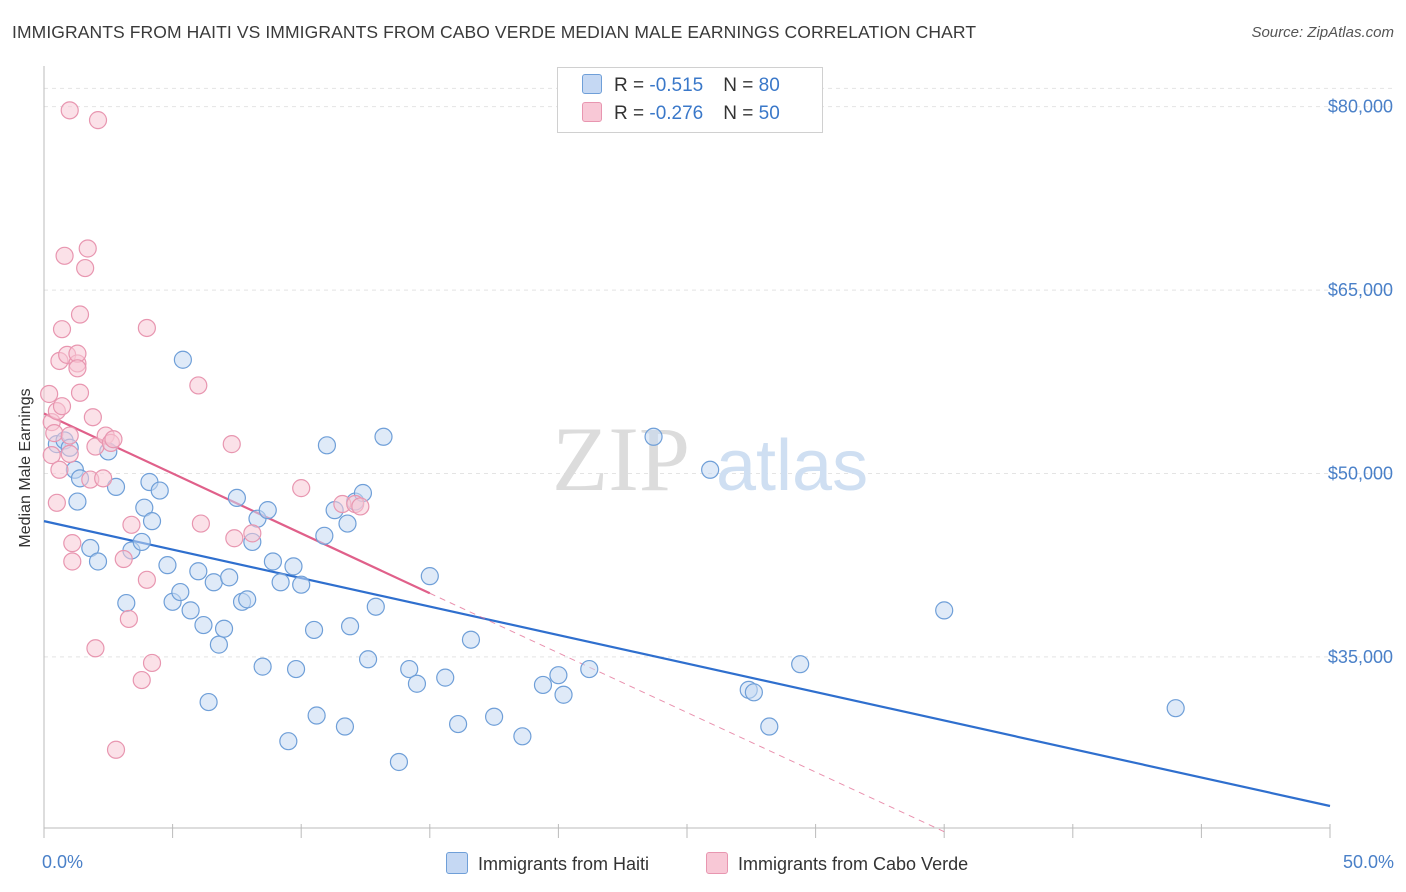 The width and height of the screenshot is (1406, 892). Describe the element at coordinates (457, 863) in the screenshot. I see `legend-haiti-swatch` at that location.